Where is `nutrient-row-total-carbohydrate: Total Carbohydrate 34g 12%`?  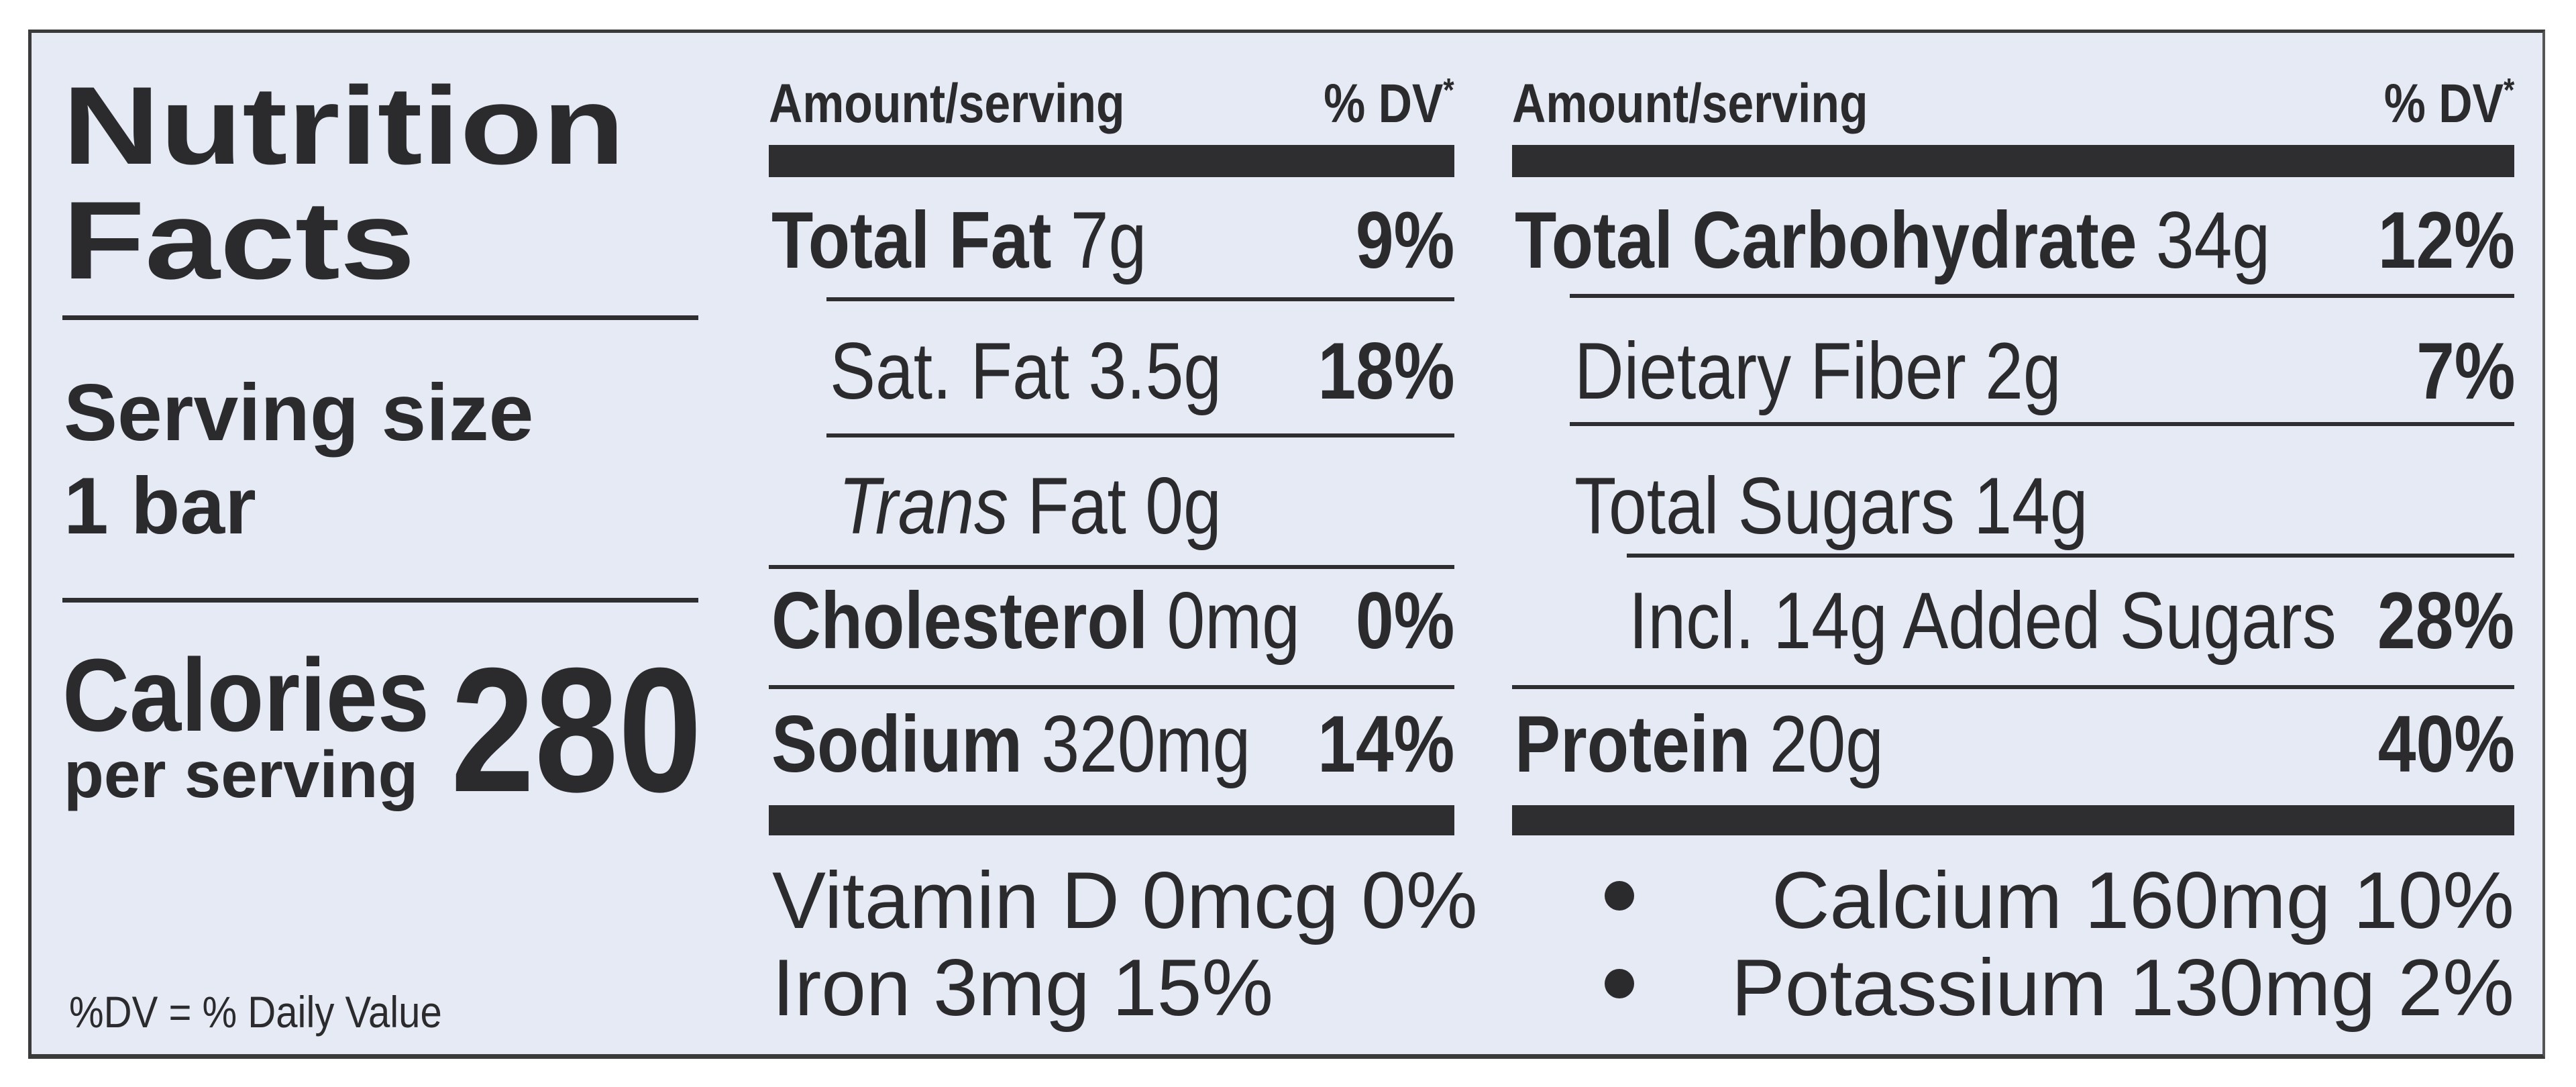 nutrient-row-total-carbohydrate: Total Carbohydrate 34g 12% is located at coordinates (2015, 240).